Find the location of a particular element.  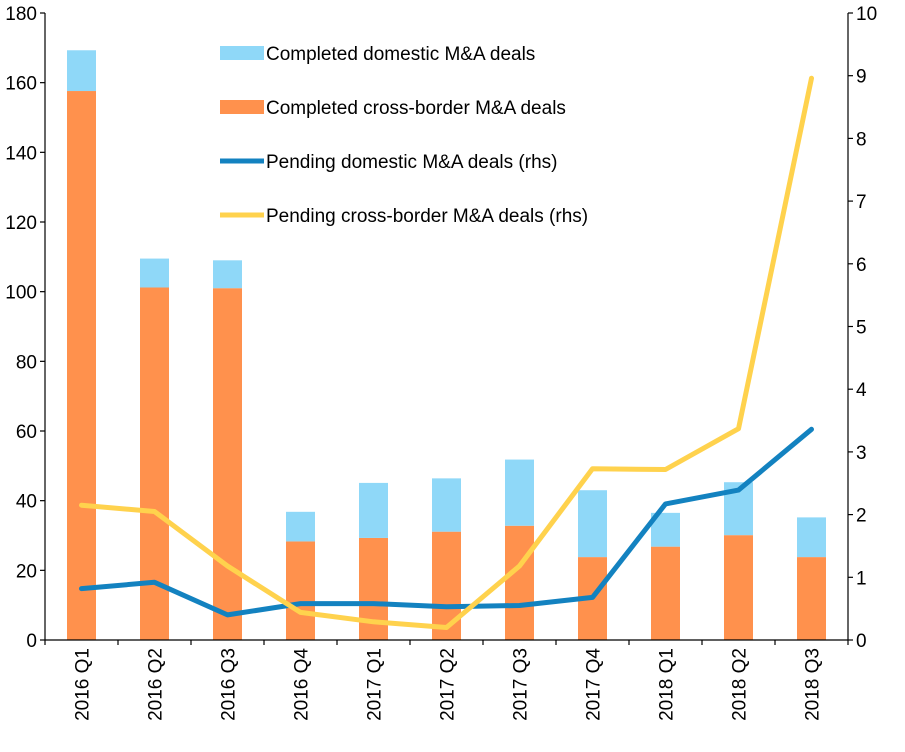

right-tick-label-7: 7 is located at coordinates (861, 202).